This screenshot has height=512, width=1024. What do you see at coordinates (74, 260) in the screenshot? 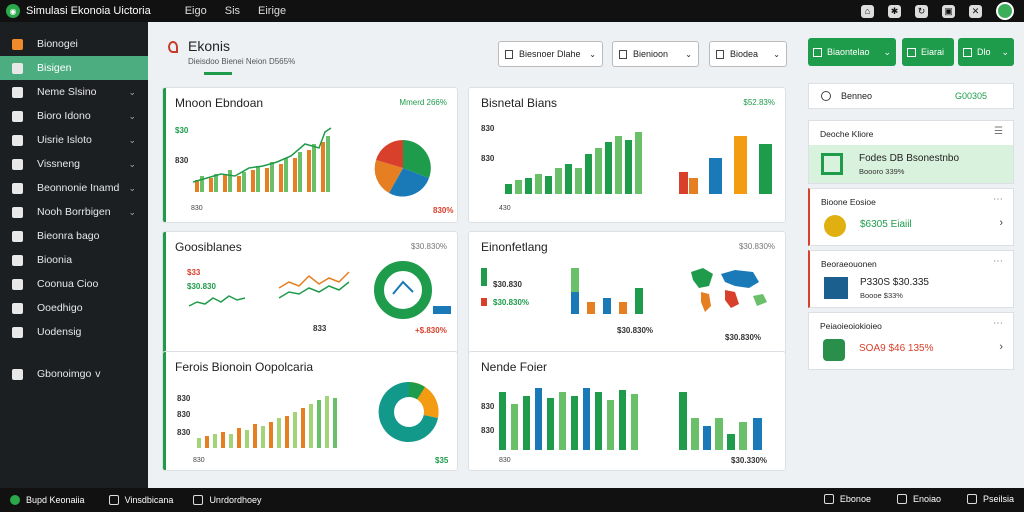
I see `sidebar-item-10: Bioonia` at bounding box center [74, 260].